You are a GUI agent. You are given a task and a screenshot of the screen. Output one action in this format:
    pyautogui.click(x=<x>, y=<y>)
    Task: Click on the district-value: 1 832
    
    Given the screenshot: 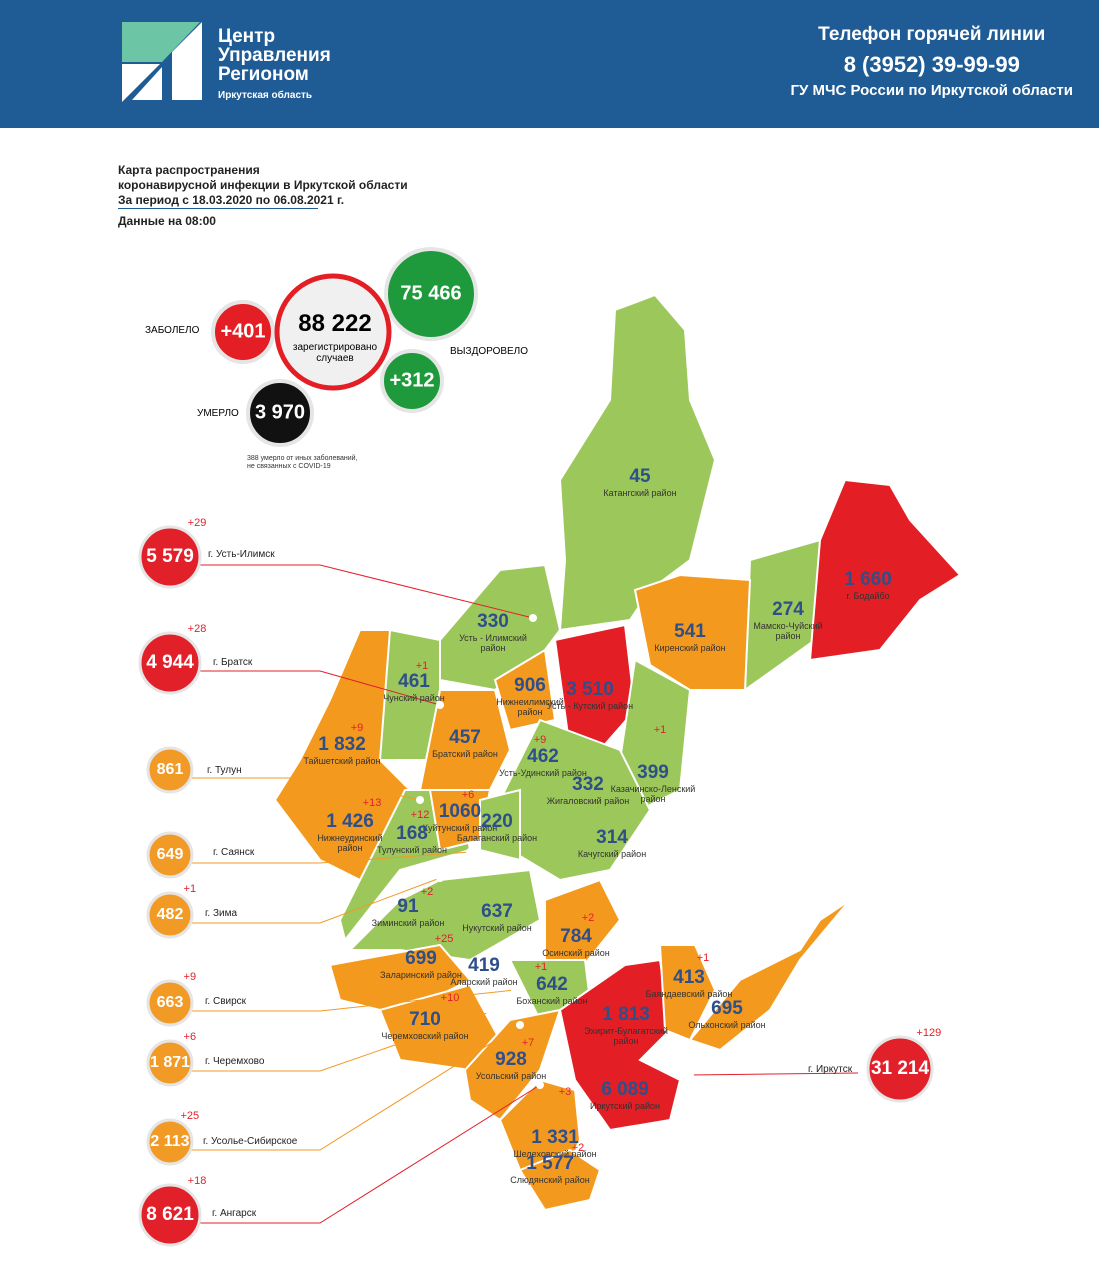 What is the action you would take?
    pyautogui.click(x=342, y=744)
    